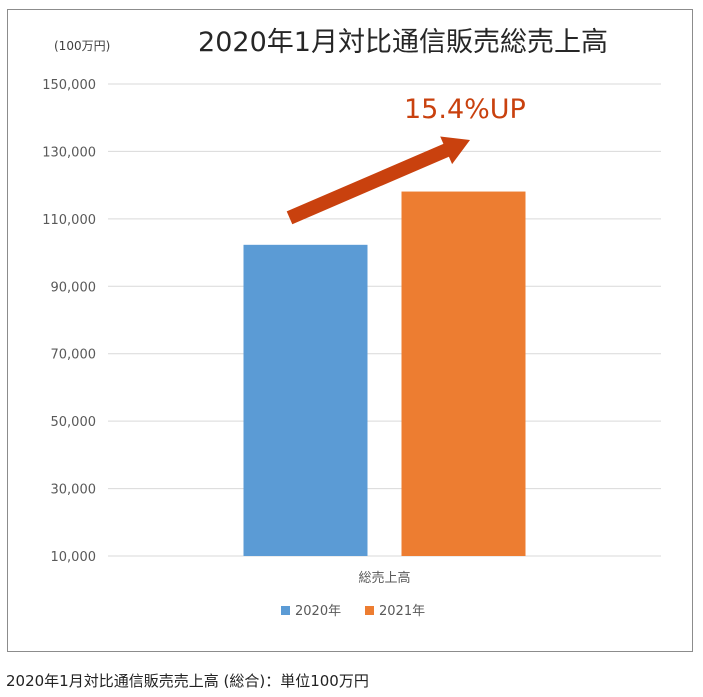 The image size is (703, 697). What do you see at coordinates (187, 681) in the screenshot?
I see `figure-caption: 2020年1月対比通信販売売上高 (総合)：単位100万円` at bounding box center [187, 681].